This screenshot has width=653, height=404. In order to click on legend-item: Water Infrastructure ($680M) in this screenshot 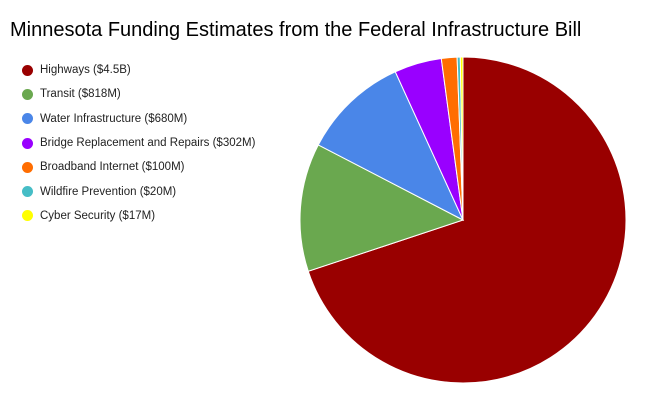, I will do `click(138, 119)`.